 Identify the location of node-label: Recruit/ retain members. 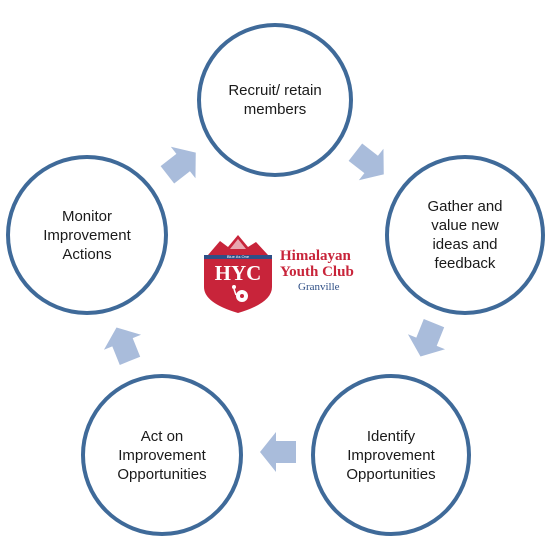
(275, 100).